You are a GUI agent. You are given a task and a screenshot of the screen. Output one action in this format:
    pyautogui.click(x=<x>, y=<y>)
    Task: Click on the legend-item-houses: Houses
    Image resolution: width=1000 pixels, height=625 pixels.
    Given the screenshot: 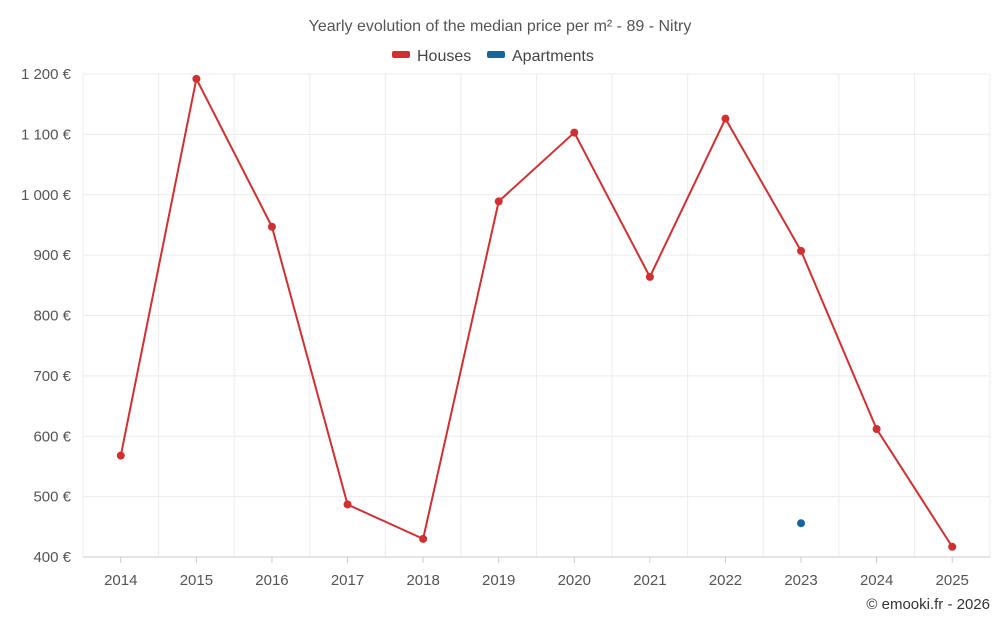 What is the action you would take?
    pyautogui.click(x=431, y=56)
    